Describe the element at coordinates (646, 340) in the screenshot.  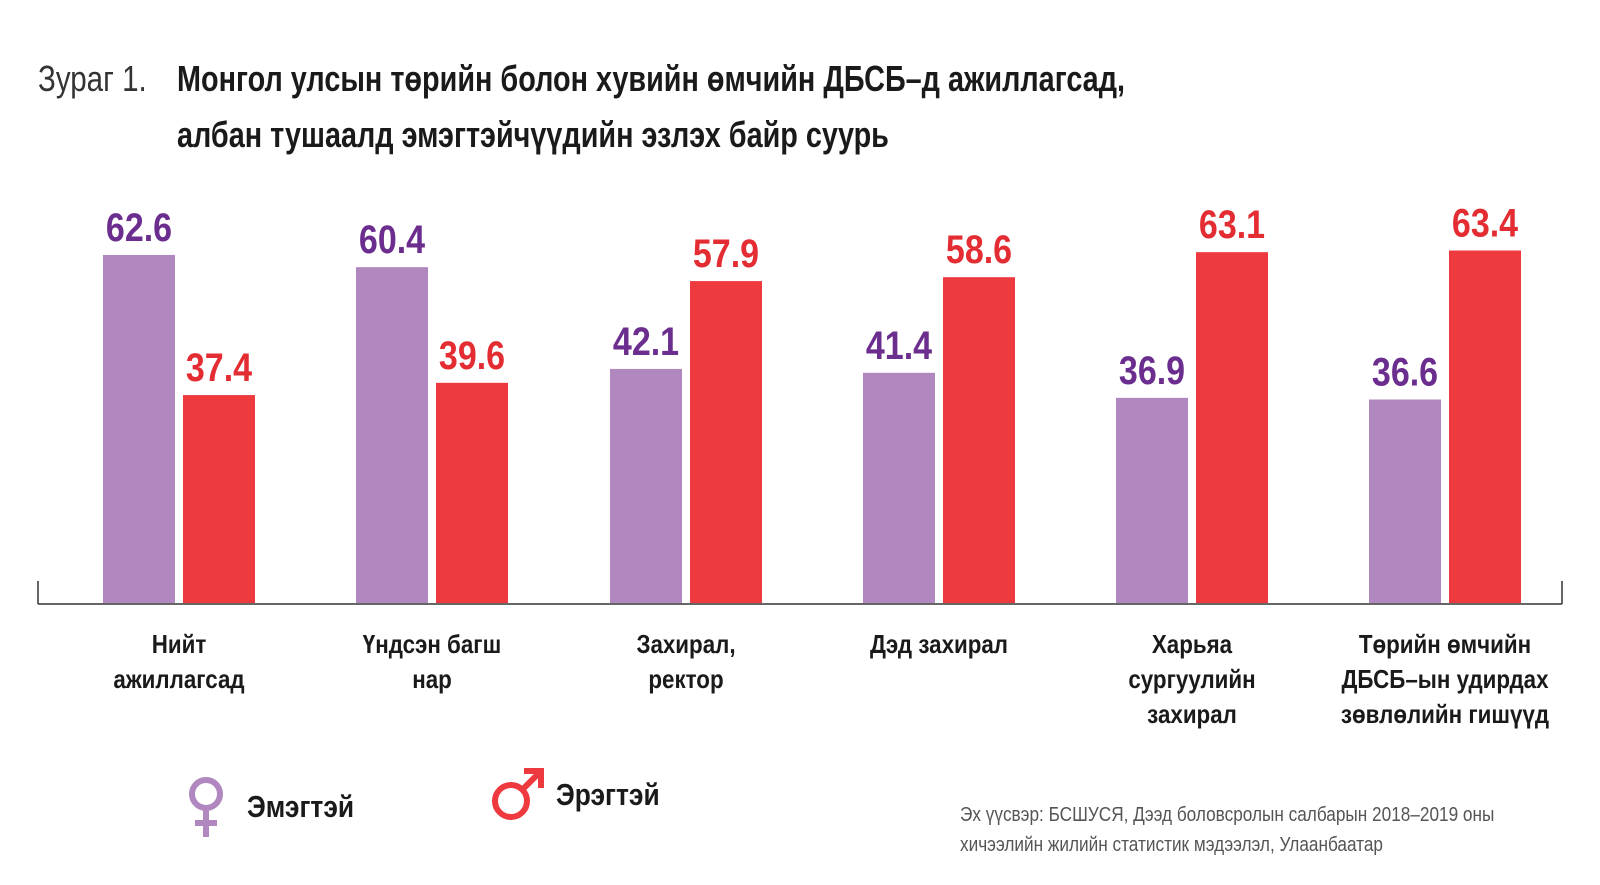
I see `data-label-female-2: 42.1` at that location.